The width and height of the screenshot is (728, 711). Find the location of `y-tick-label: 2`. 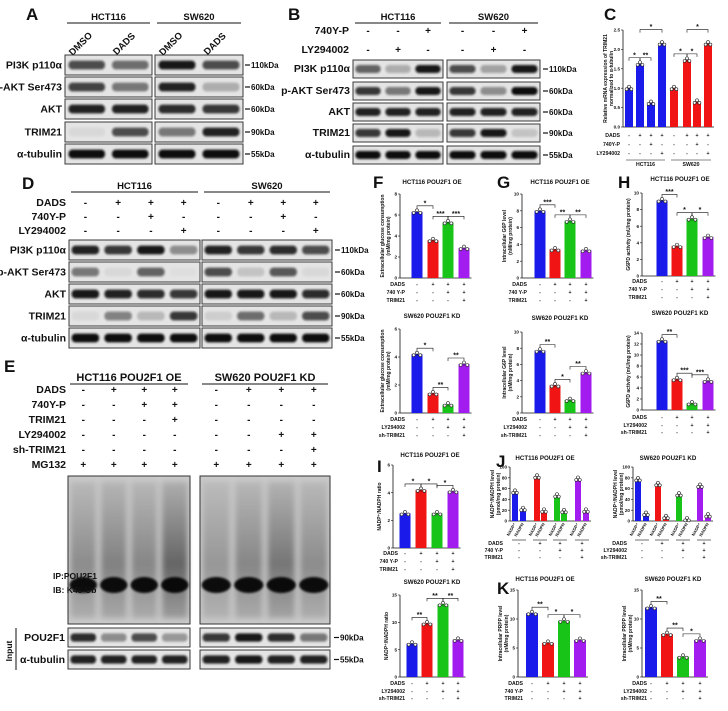

y-tick-label: 2 is located at coordinates (637, 259).